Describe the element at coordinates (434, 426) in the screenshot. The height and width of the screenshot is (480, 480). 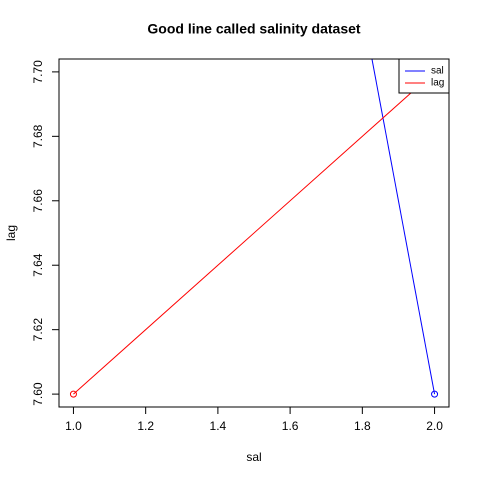
I see `x-tick-label: 2.0` at that location.